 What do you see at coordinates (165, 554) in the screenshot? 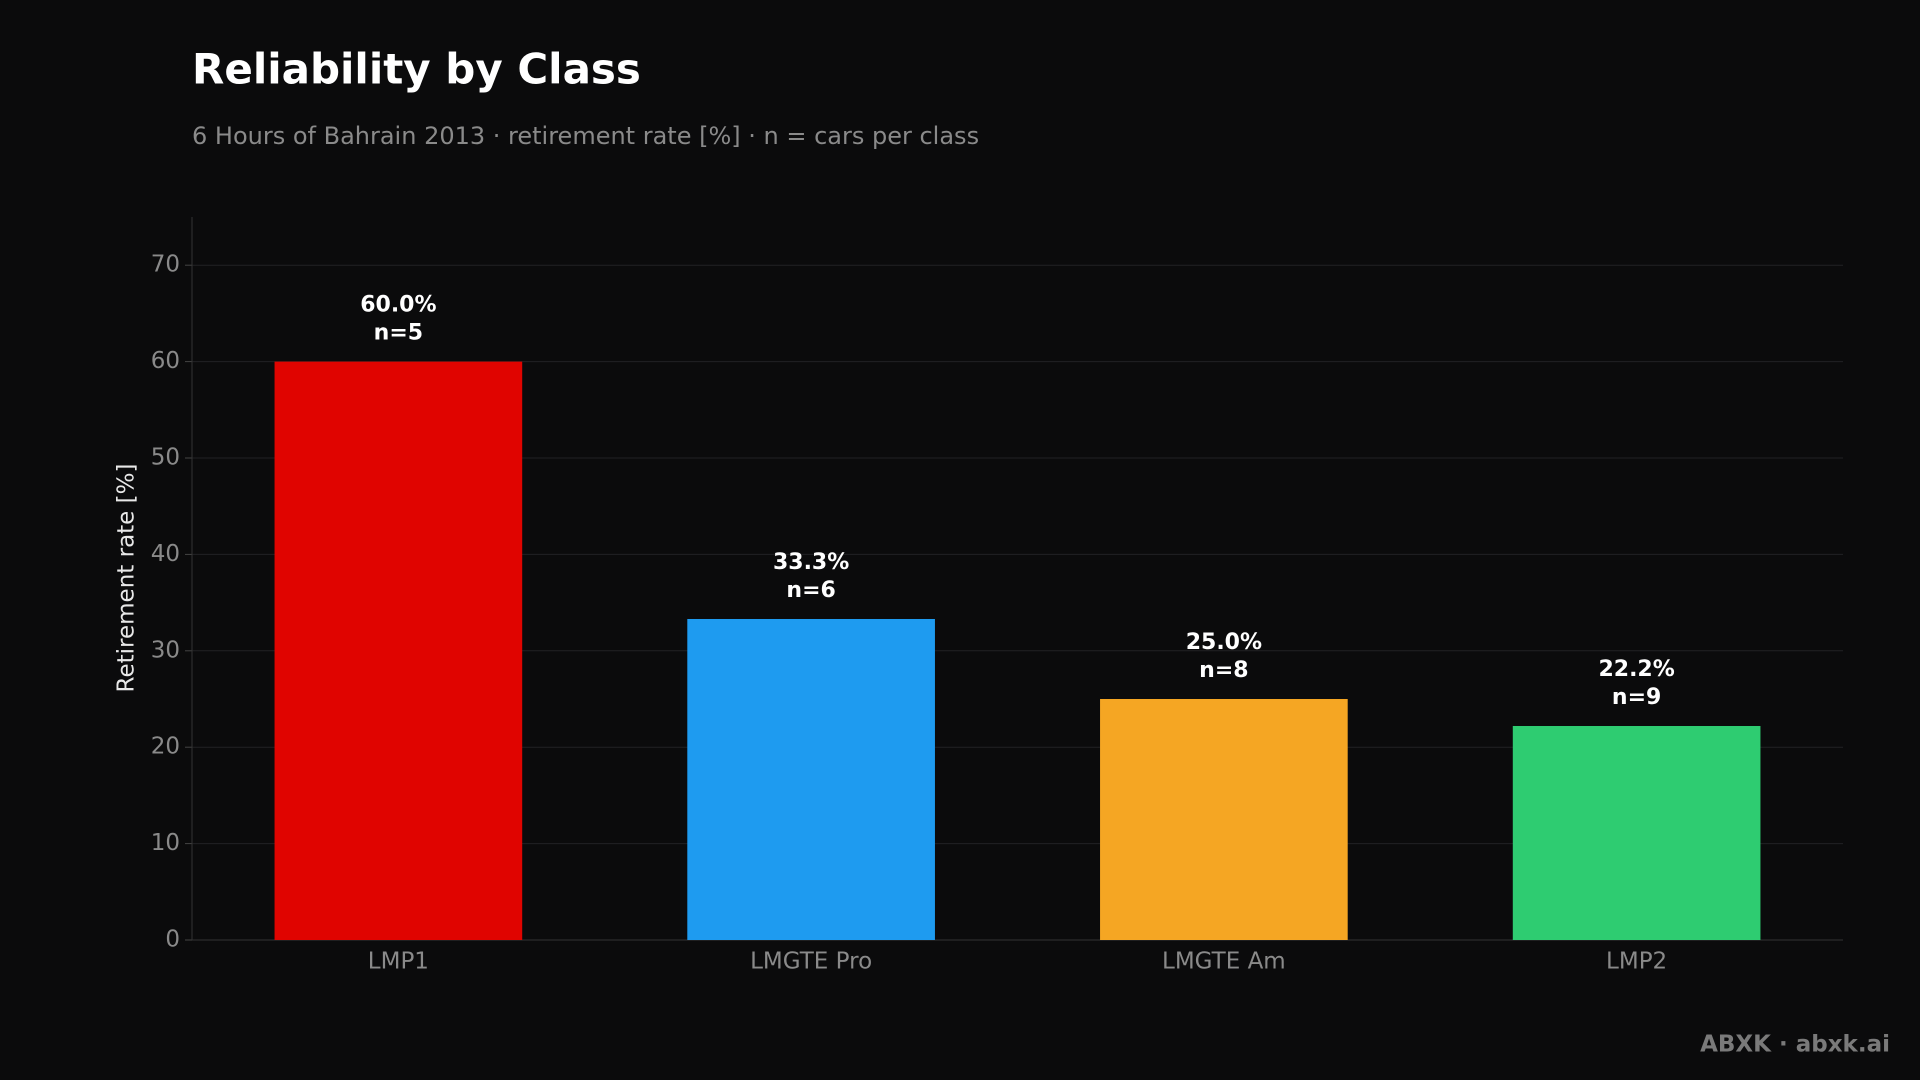
I see `y-tick-label: 40` at bounding box center [165, 554].